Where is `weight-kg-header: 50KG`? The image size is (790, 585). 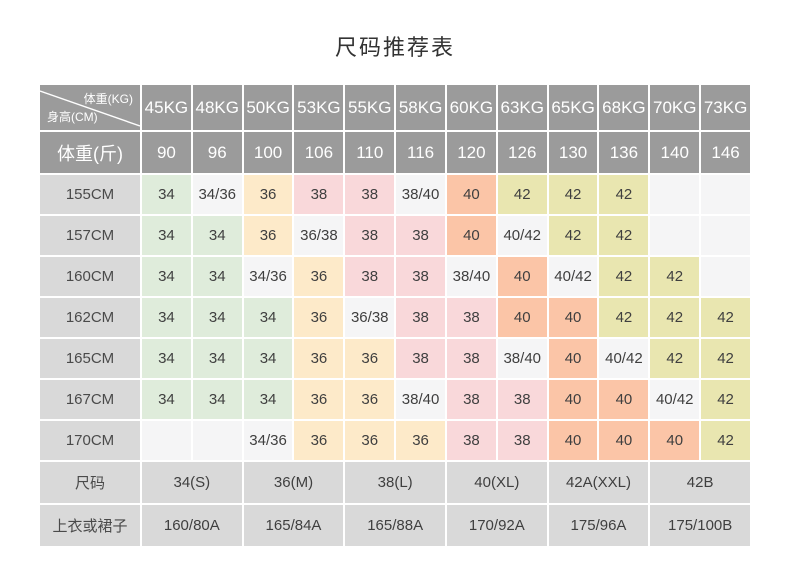 weight-kg-header: 50KG is located at coordinates (268, 107).